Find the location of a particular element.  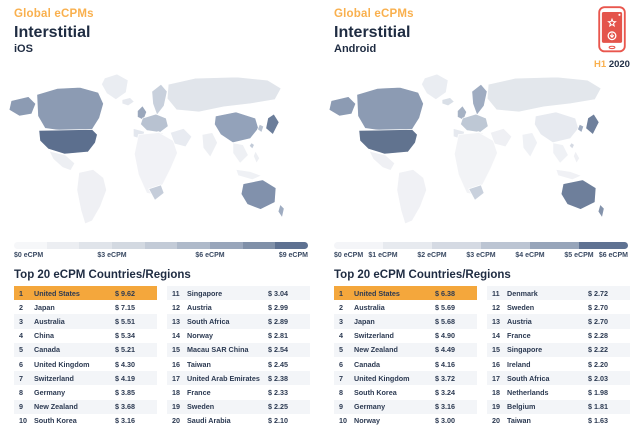

map-region-russia is located at coordinates (224, 94).